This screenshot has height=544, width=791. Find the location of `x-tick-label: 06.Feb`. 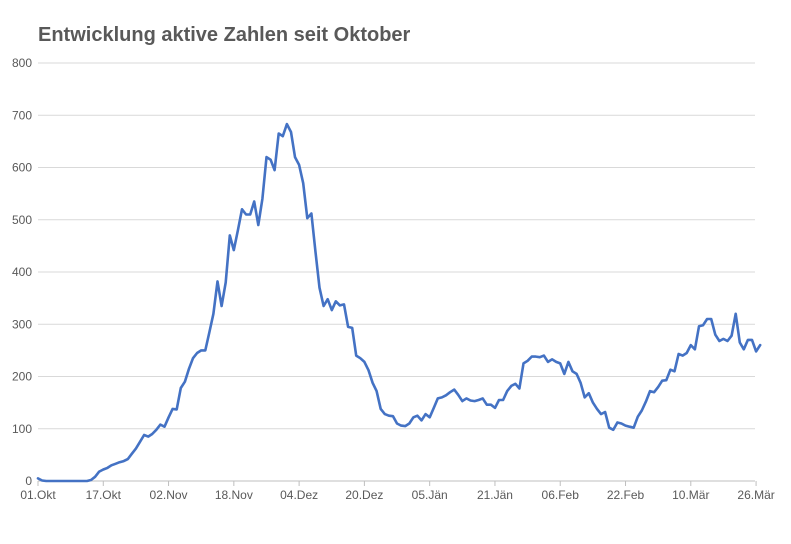

x-tick-label: 06.Feb is located at coordinates (561, 495).